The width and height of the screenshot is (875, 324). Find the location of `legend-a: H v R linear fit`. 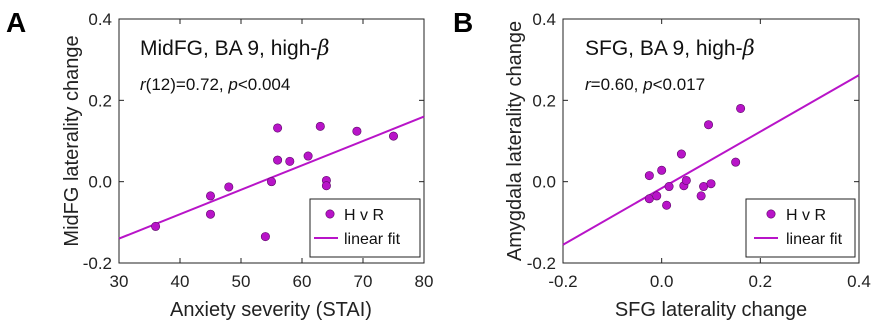

legend-a: H v R linear fit is located at coordinates (365, 228).